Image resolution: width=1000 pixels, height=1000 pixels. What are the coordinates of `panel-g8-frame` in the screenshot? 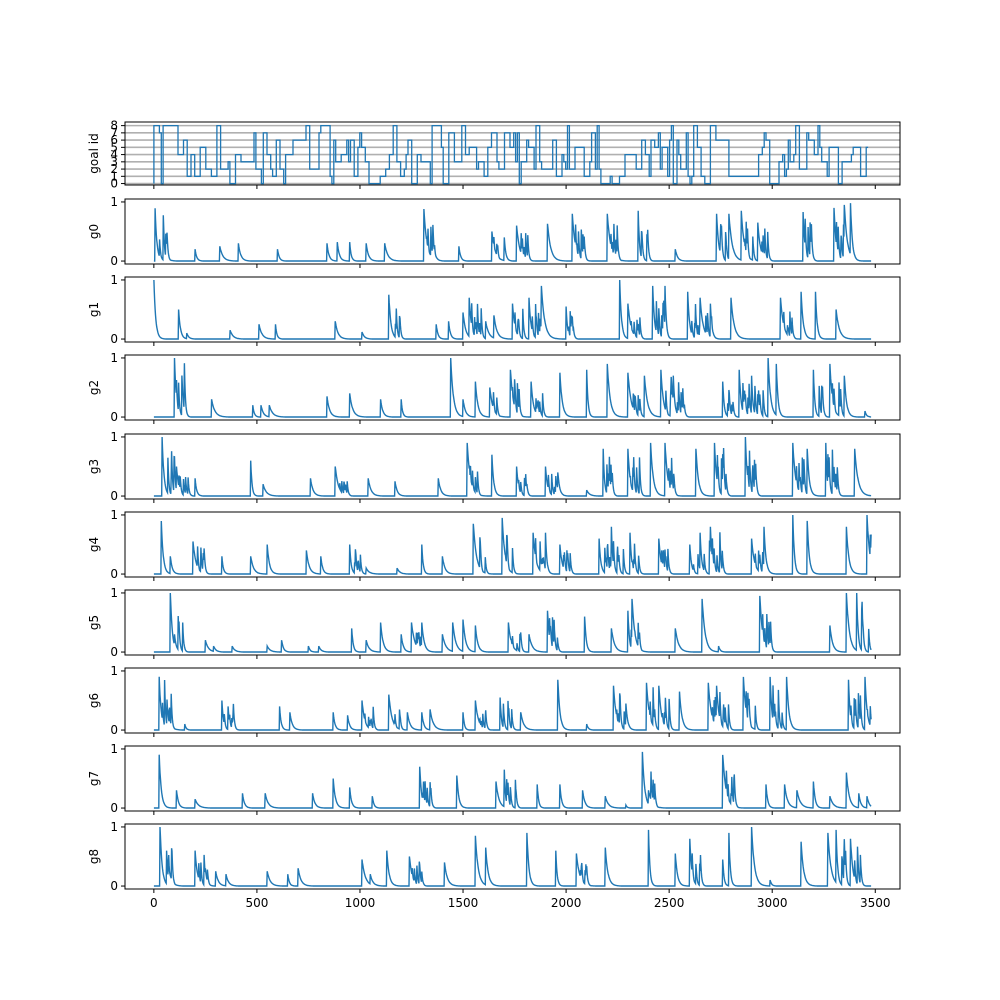 It's located at (512, 856).